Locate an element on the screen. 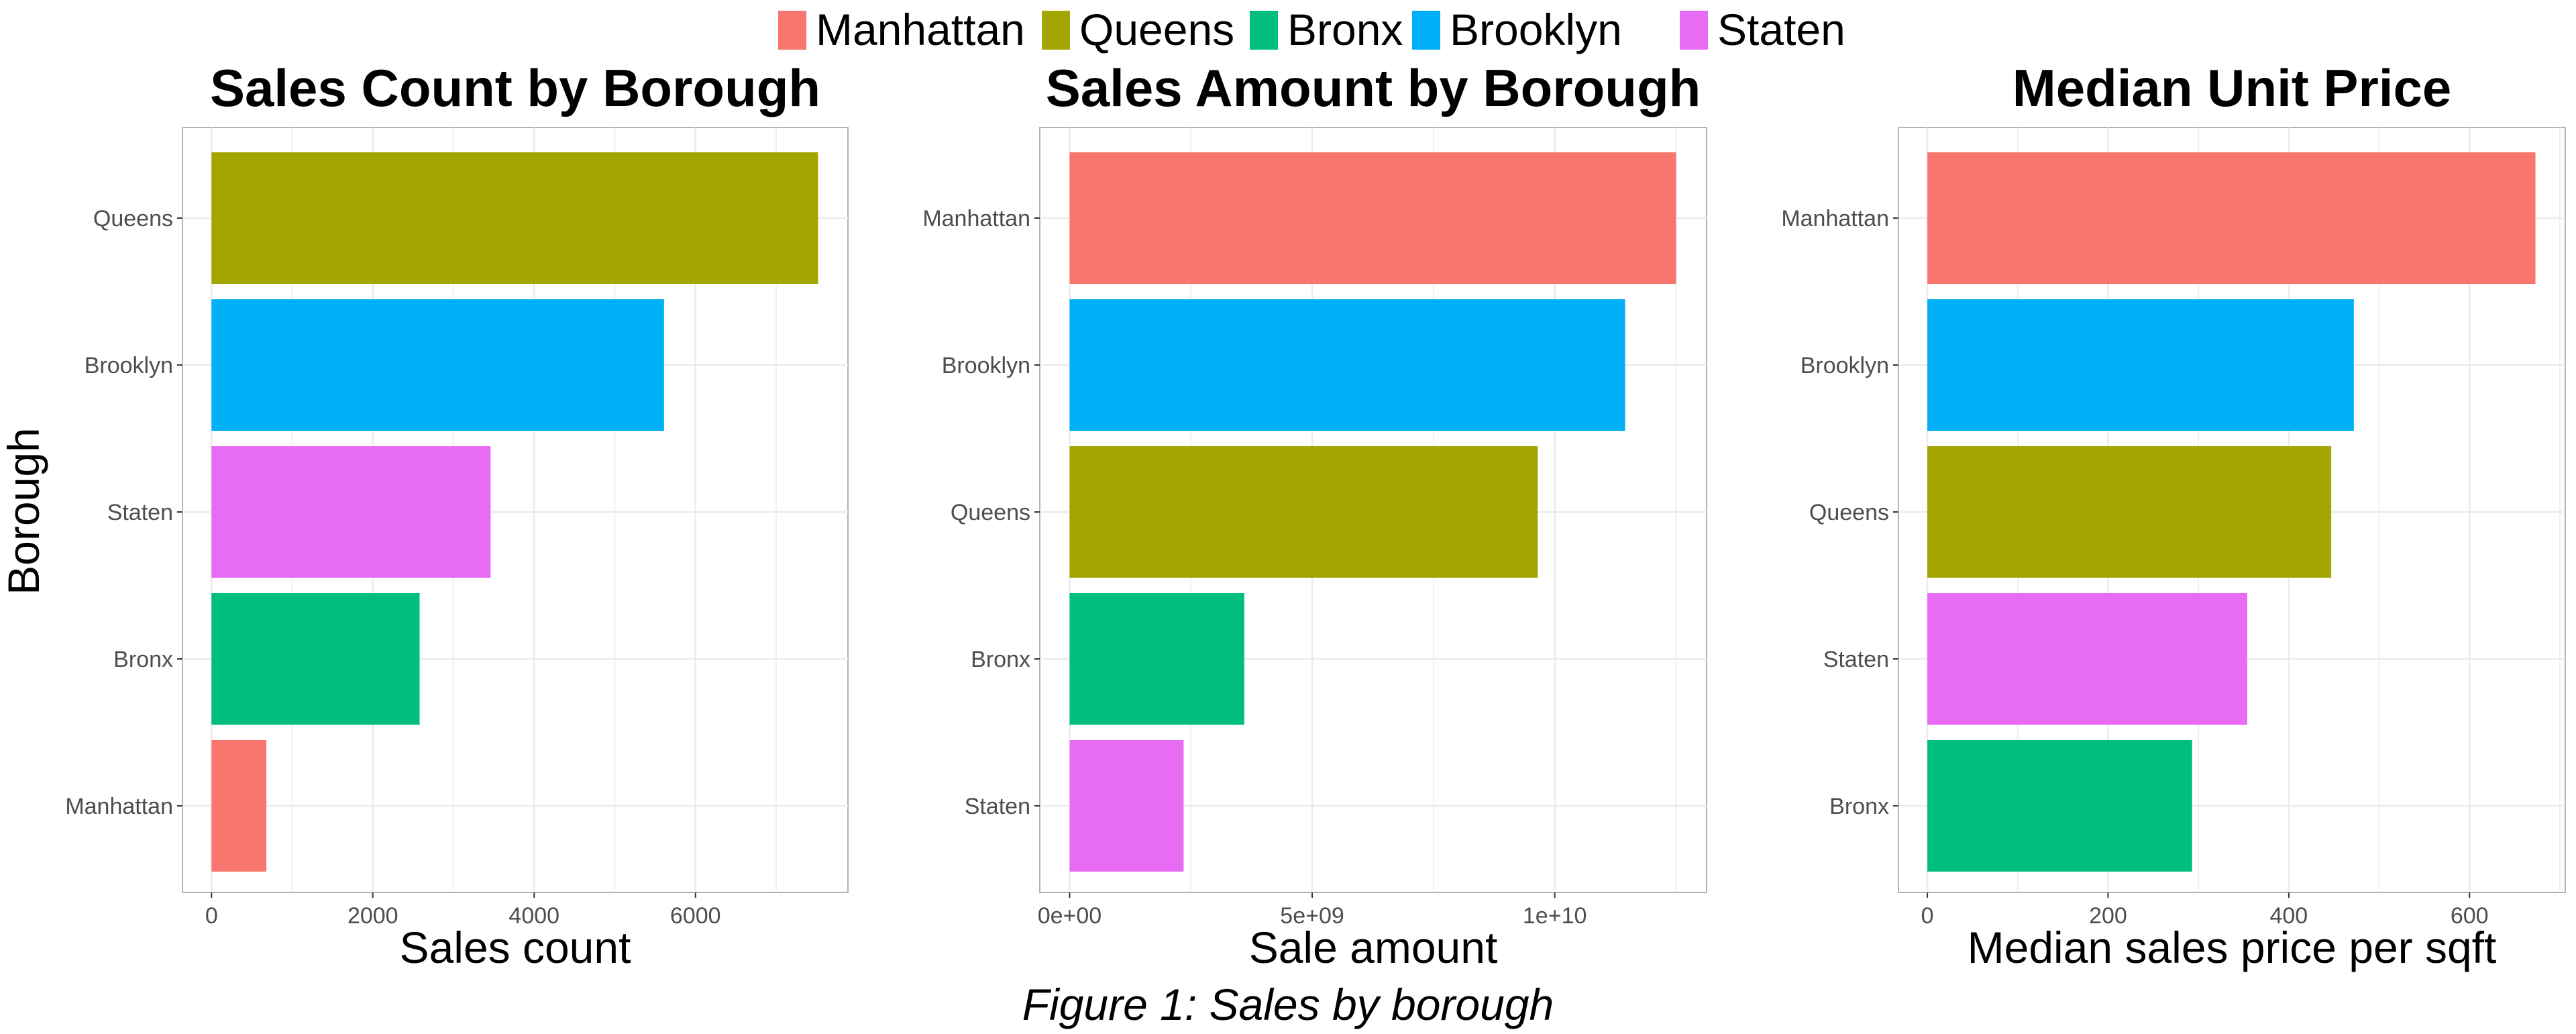 The image size is (2576, 1034). x-tick-label: 600 is located at coordinates (2470, 916).